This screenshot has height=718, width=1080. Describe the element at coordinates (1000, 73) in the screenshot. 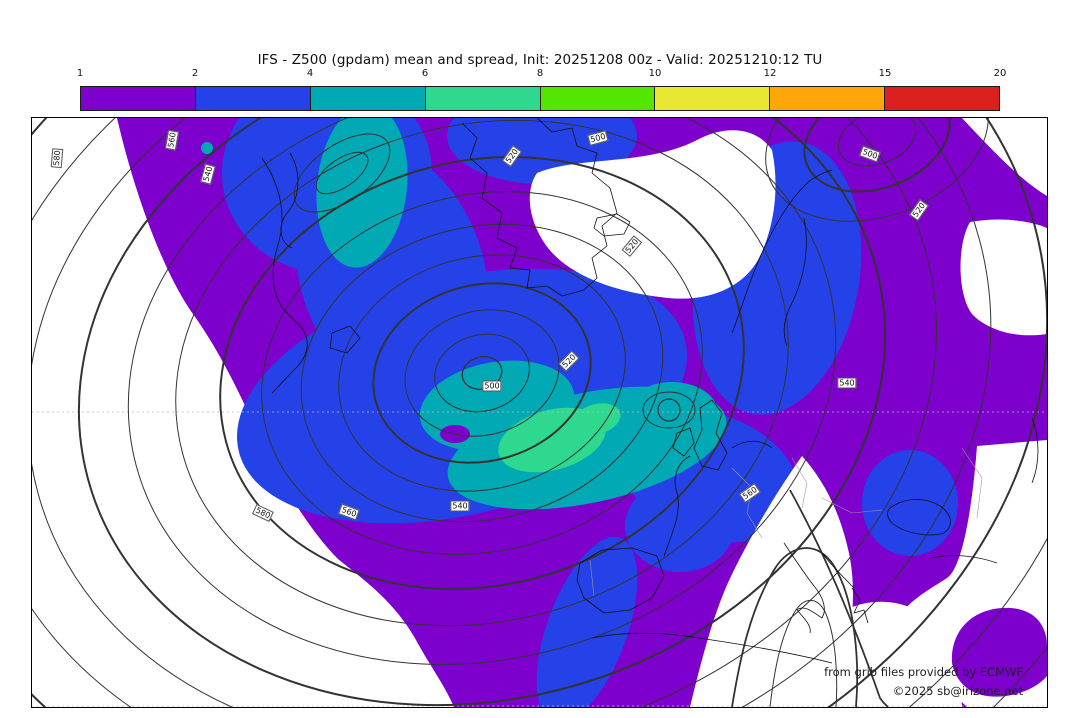

I see `colorbar-tick: 20` at that location.